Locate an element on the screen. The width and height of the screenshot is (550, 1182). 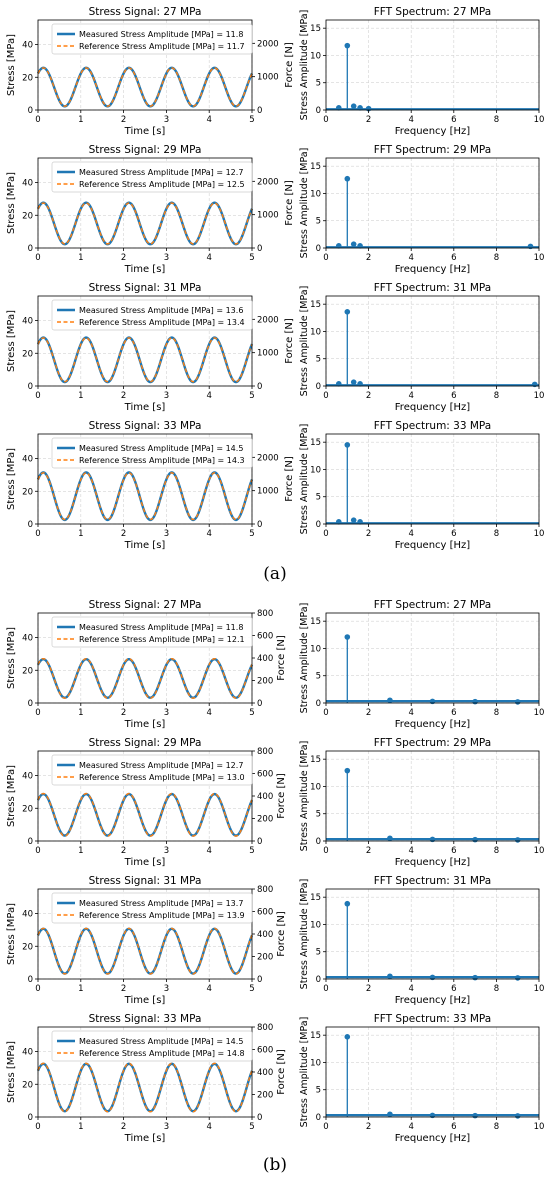
legend-entry: Reference Stress Amplitude [MPa] = 14.8 is located at coordinates (162, 1053).